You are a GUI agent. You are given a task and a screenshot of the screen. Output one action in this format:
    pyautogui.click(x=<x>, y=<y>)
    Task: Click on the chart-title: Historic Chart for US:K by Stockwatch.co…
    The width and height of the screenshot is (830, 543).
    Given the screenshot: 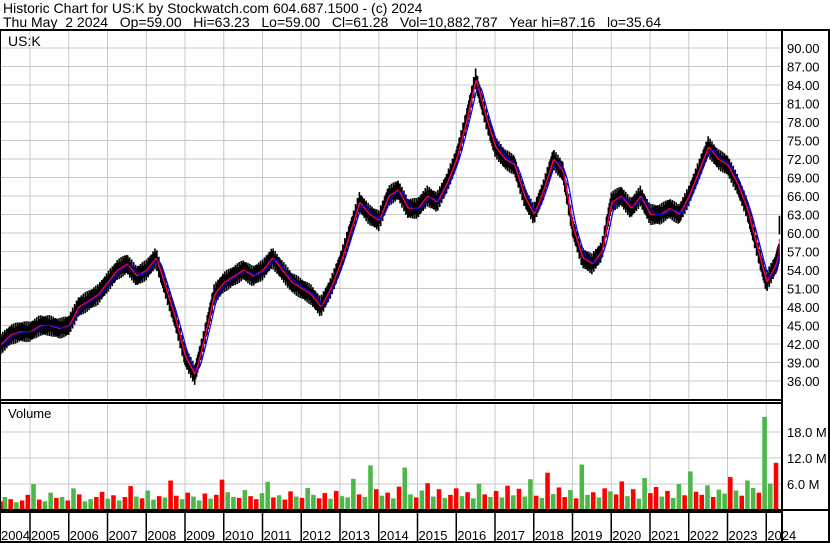 What is the action you would take?
    pyautogui.click(x=213, y=8)
    